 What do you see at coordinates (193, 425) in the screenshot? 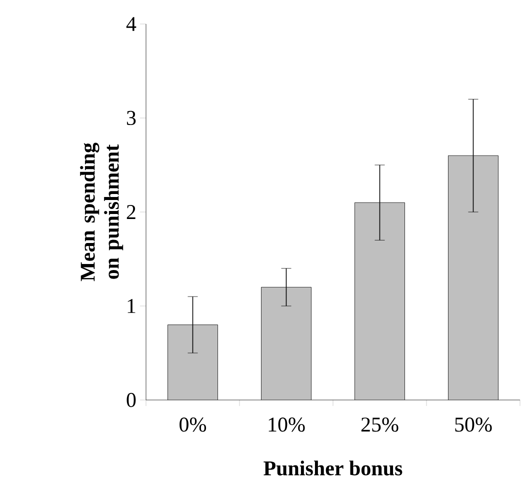
I see `x-tick-label: 0%` at bounding box center [193, 425].